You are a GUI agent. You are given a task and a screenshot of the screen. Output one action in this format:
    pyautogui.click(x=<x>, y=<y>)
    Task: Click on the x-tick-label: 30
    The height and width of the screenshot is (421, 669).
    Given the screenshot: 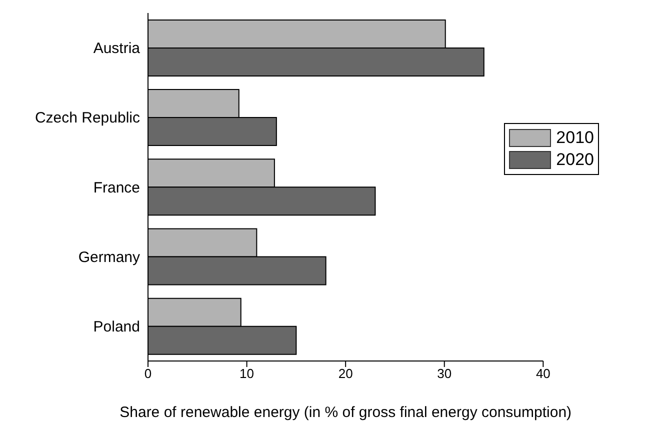 What is the action you would take?
    pyautogui.click(x=444, y=374)
    